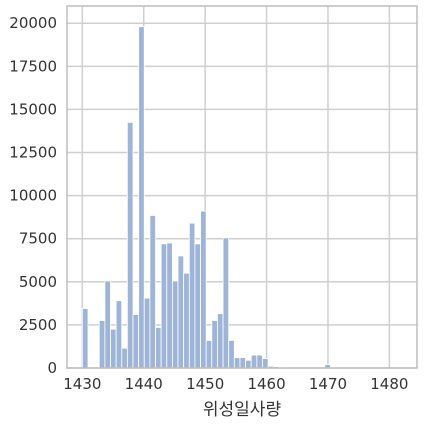 The height and width of the screenshot is (424, 424). Describe the element at coordinates (33, 153) in the screenshot. I see `y-tick-label: 12500` at that location.